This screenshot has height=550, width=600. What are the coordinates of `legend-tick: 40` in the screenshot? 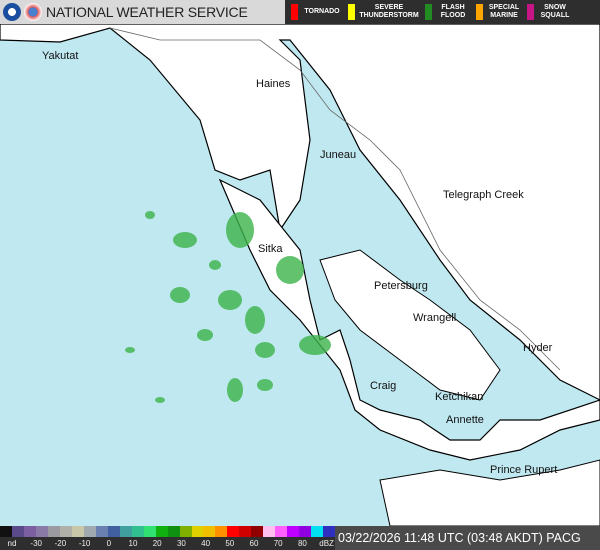 It's located at (206, 543).